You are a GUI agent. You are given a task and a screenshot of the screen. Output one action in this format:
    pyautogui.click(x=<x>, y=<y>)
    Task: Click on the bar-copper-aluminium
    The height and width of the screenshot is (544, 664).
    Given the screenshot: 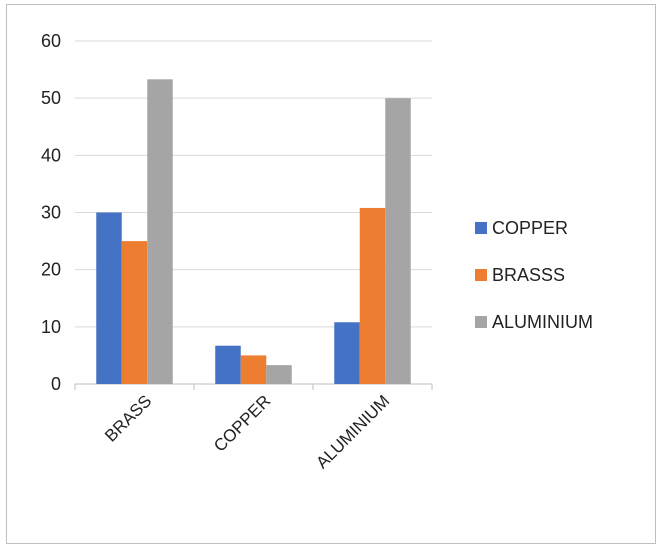 What is the action you would take?
    pyautogui.click(x=347, y=353)
    